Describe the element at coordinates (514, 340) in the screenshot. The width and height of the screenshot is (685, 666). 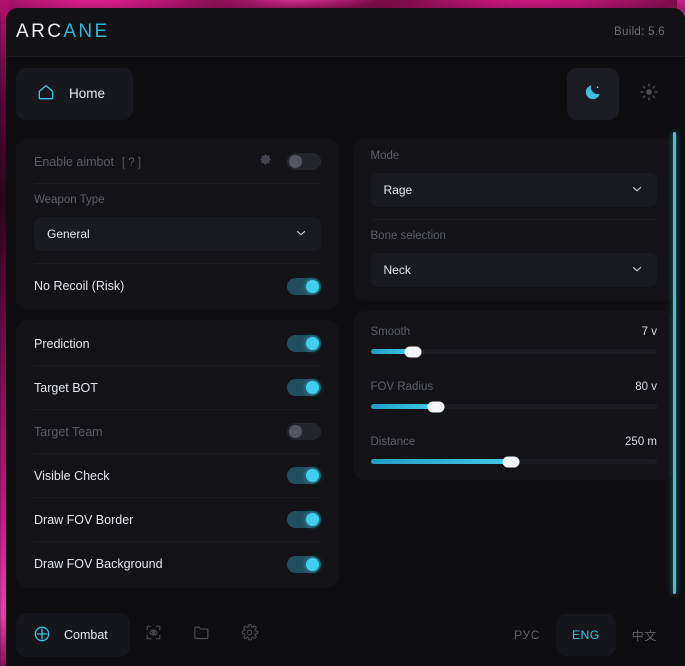
I see `slider-block: Smooth 7 v` at that location.